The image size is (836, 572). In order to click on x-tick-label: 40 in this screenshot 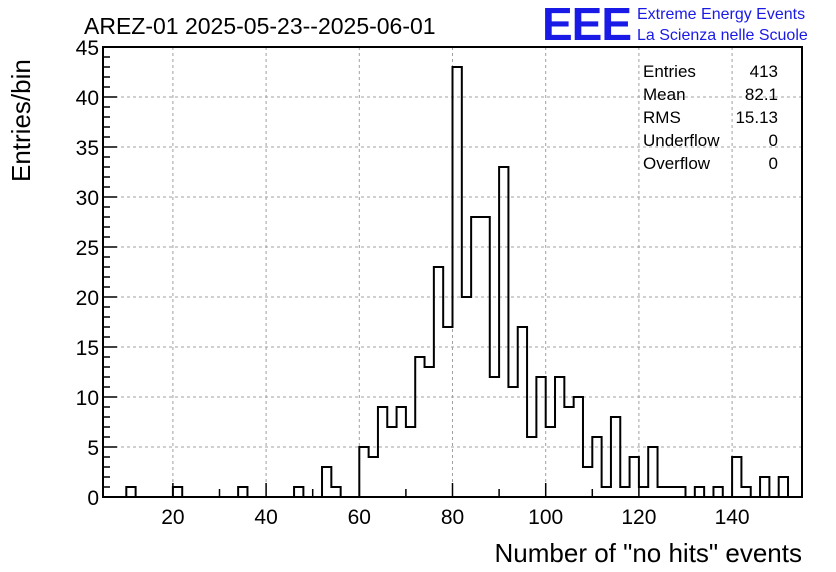, I will do `click(265, 517)`.